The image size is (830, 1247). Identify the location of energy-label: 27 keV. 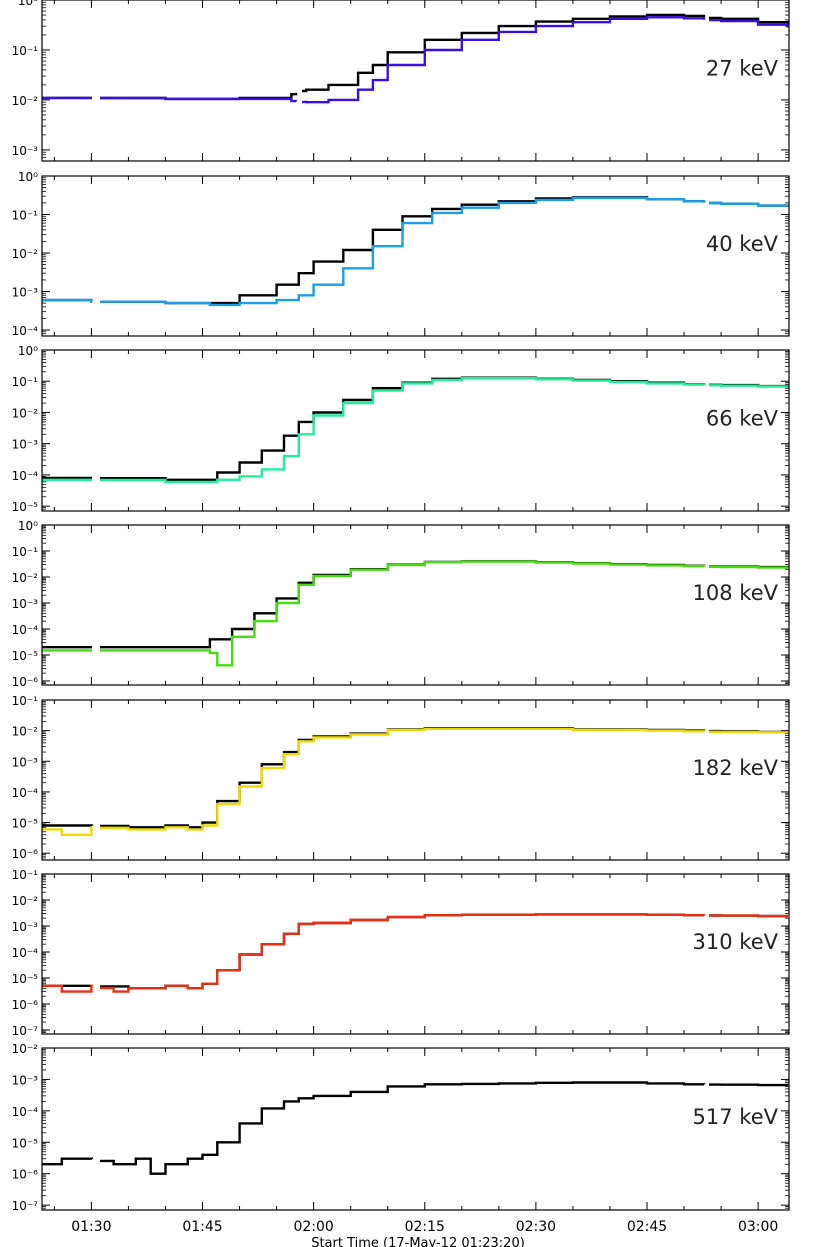
(742, 69).